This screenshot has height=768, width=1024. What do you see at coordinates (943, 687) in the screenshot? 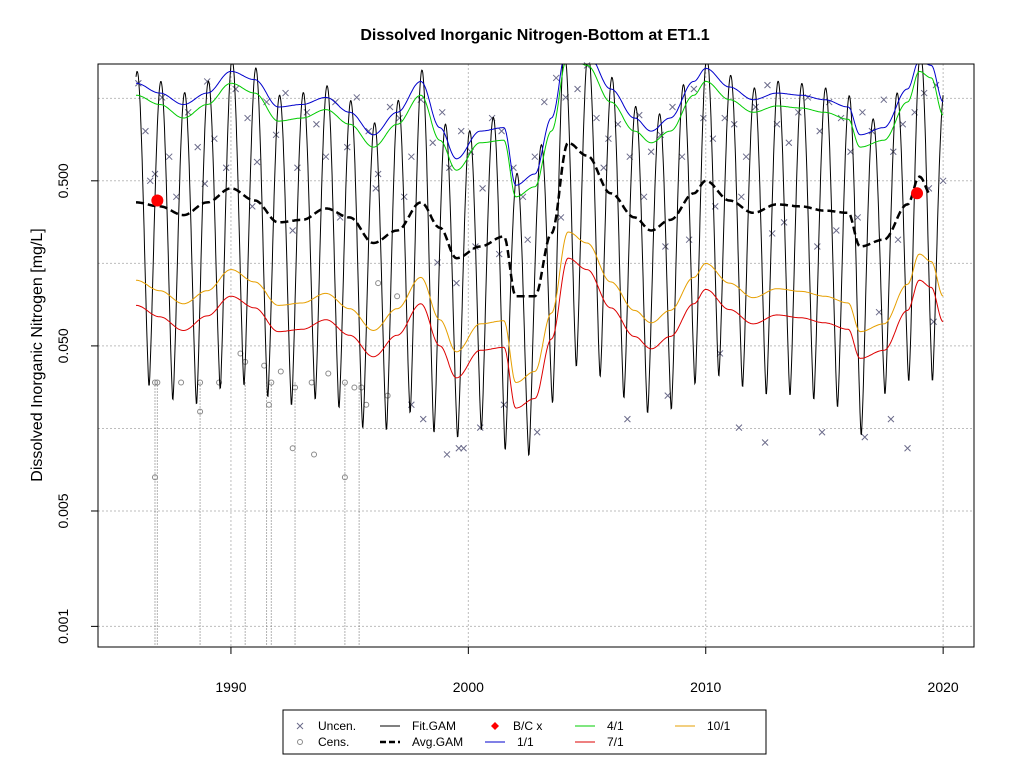
I see `x-tick-label: 2020` at bounding box center [943, 687].